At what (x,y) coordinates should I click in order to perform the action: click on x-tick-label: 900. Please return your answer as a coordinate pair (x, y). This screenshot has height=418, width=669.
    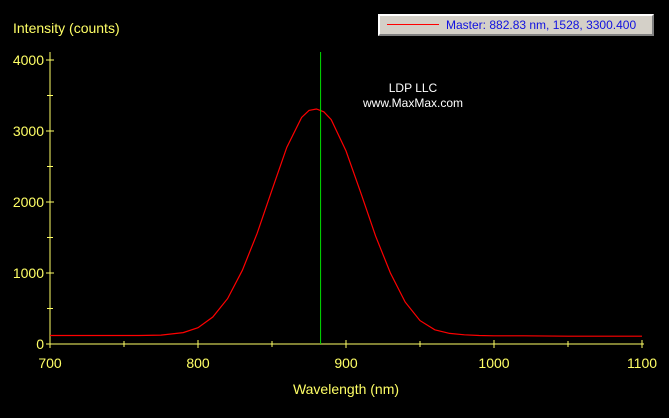
    Looking at the image, I should click on (346, 363).